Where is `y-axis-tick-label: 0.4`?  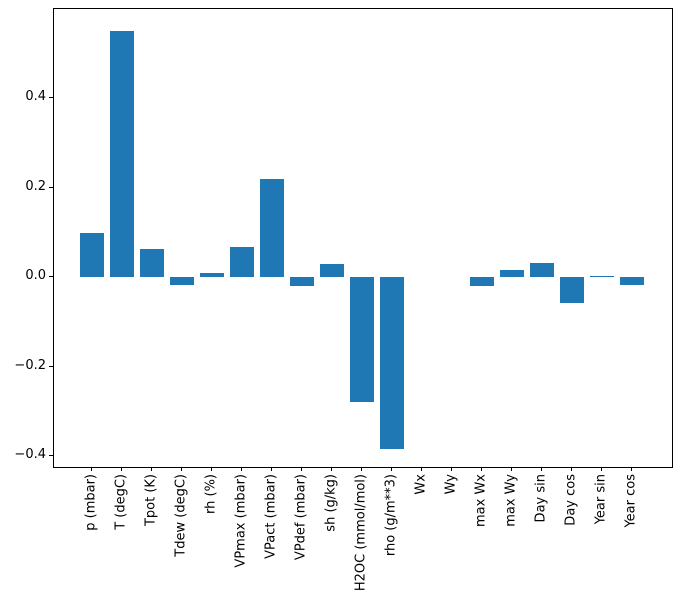
y-axis-tick-label: 0.4 is located at coordinates (35, 97).